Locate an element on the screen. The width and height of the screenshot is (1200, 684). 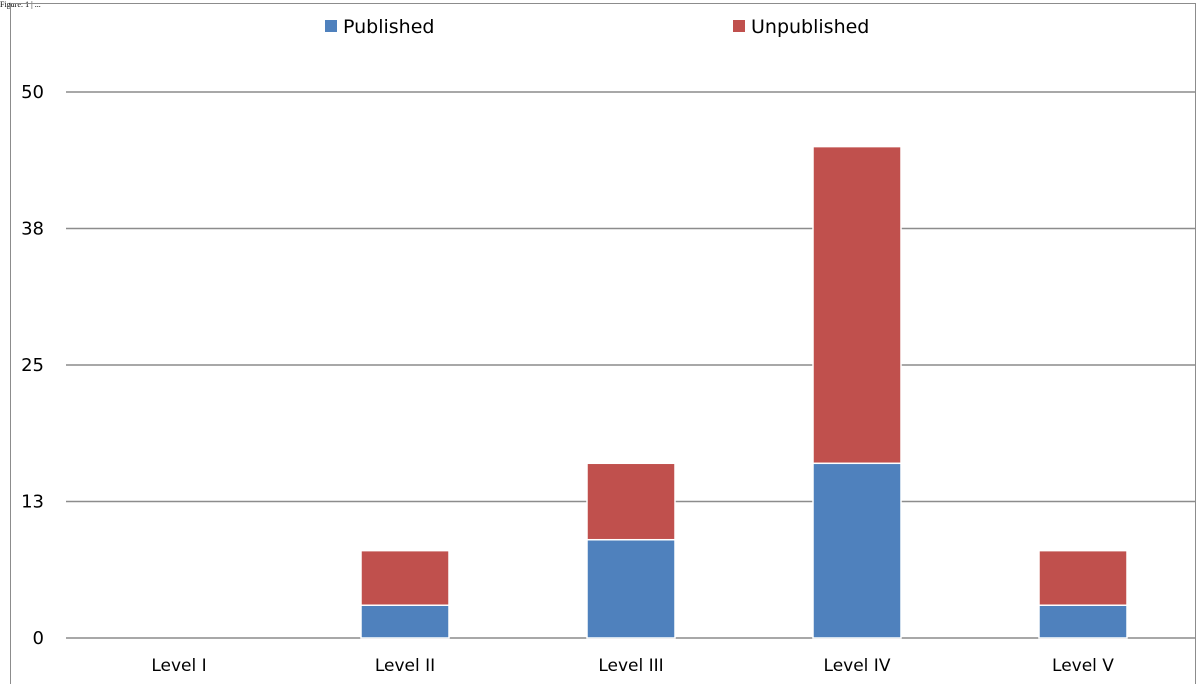
legend-label: Unpublished is located at coordinates (810, 27).